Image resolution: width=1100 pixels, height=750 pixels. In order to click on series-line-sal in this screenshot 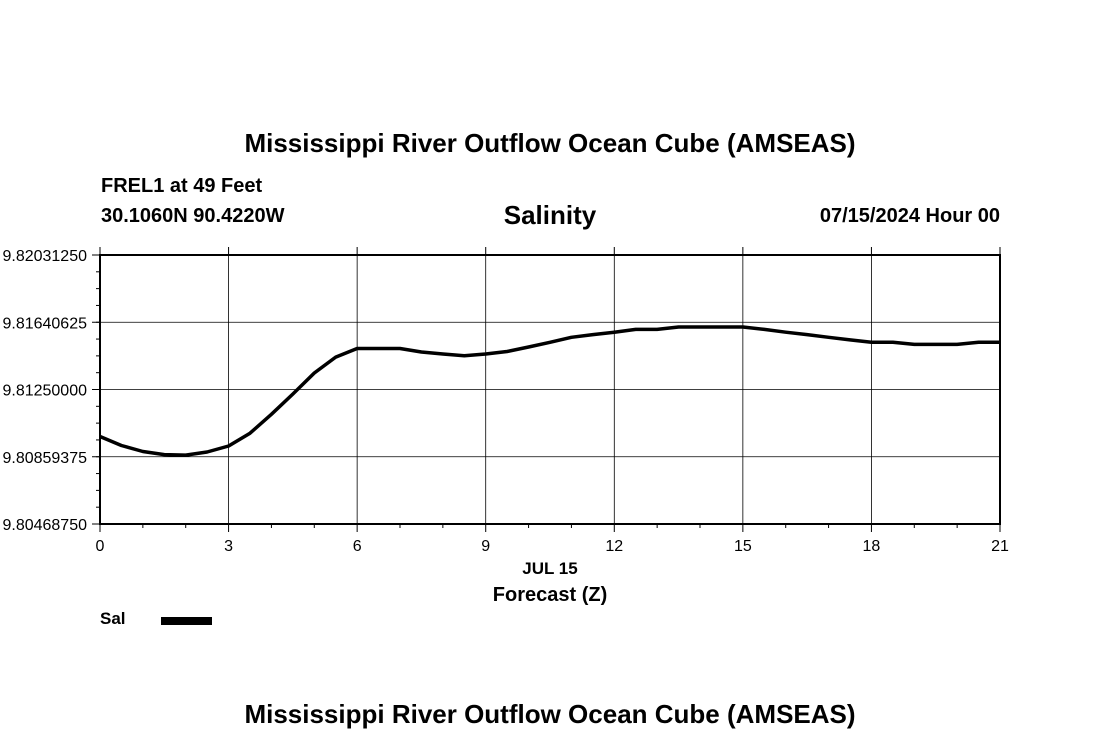, I will do `click(549, 391)`.